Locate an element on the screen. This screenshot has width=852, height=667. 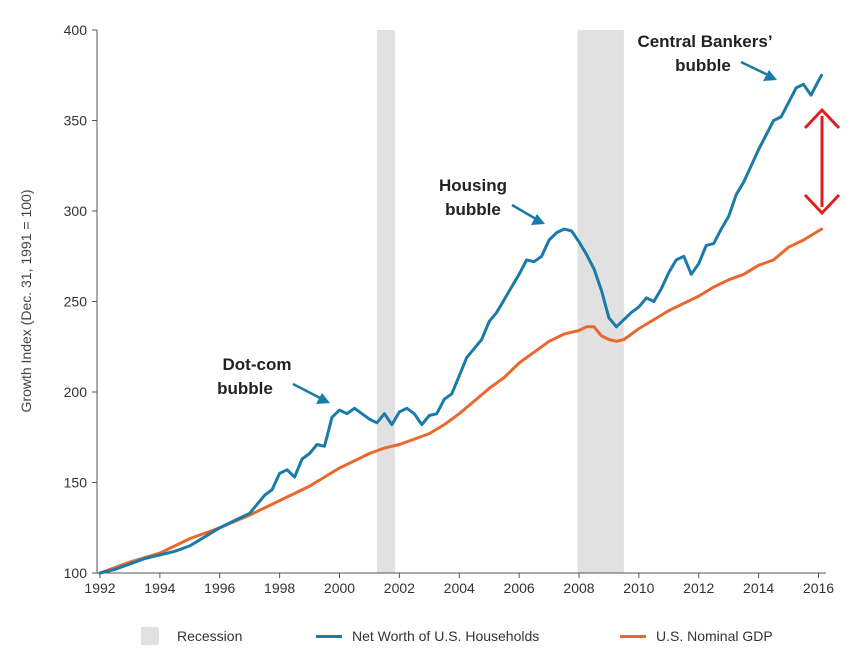
housing-annotation: Housing bubble is located at coordinates (492, 200).